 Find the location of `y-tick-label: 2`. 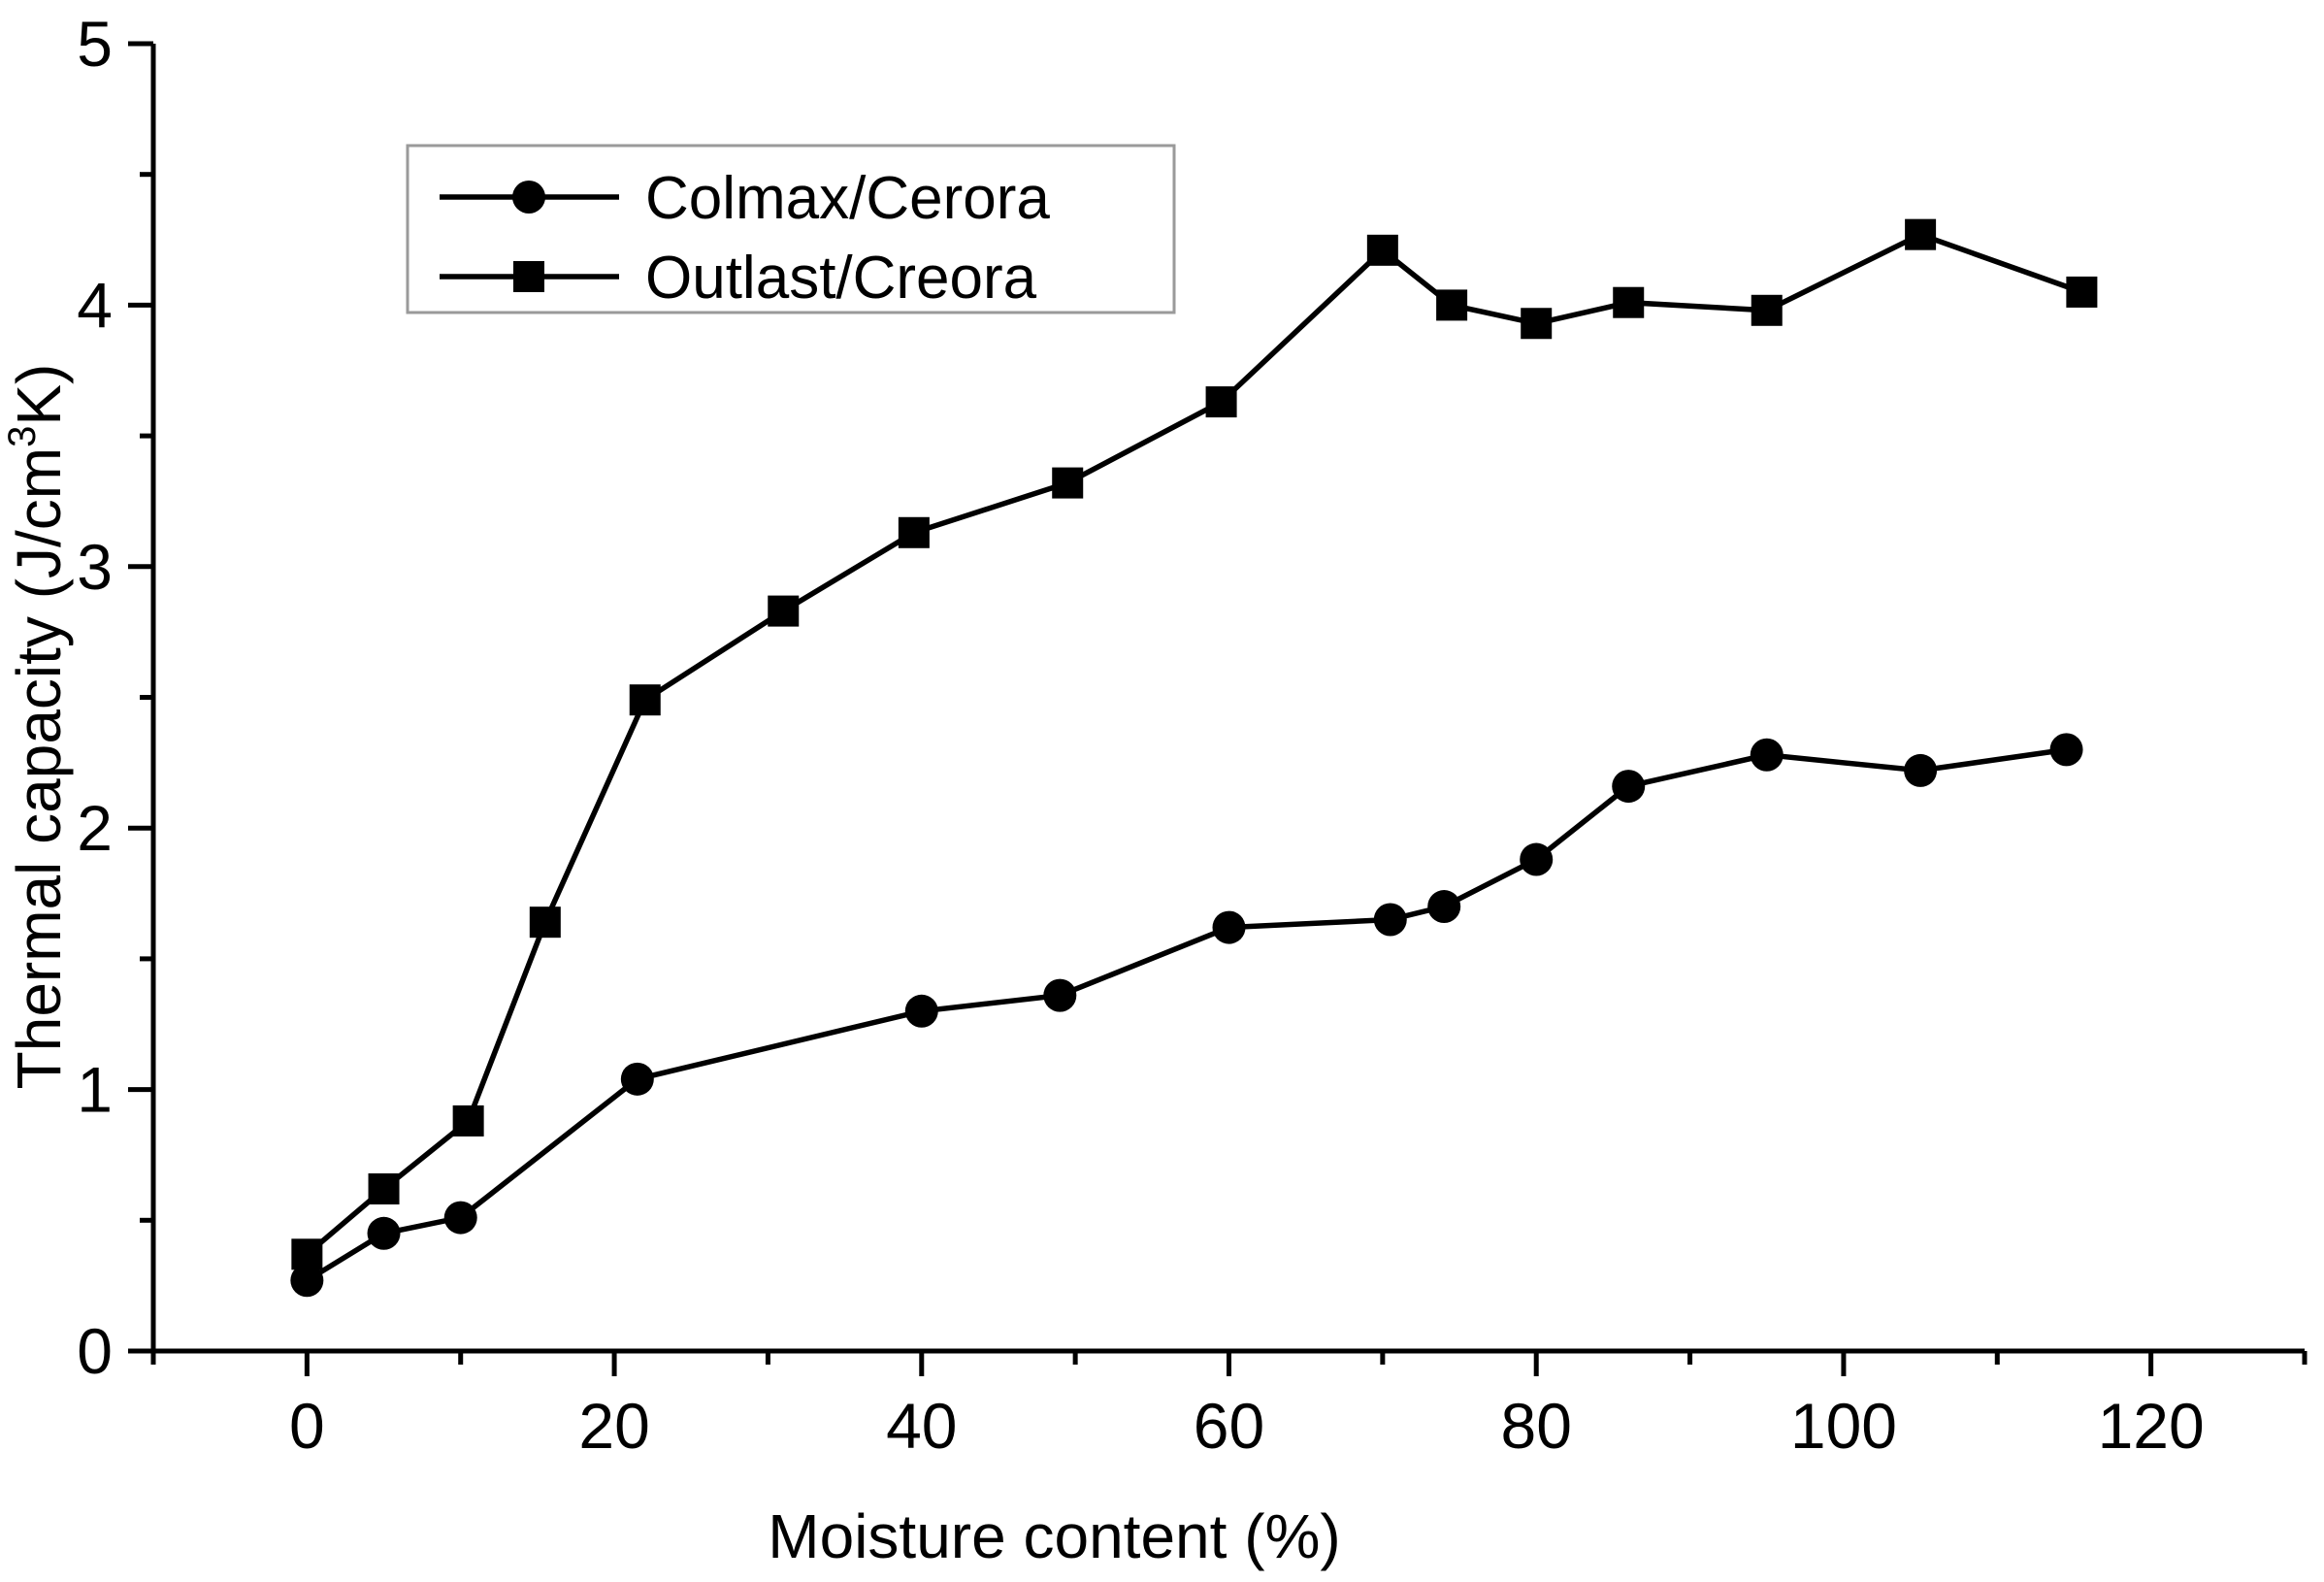

y-tick-label: 2 is located at coordinates (95, 828).